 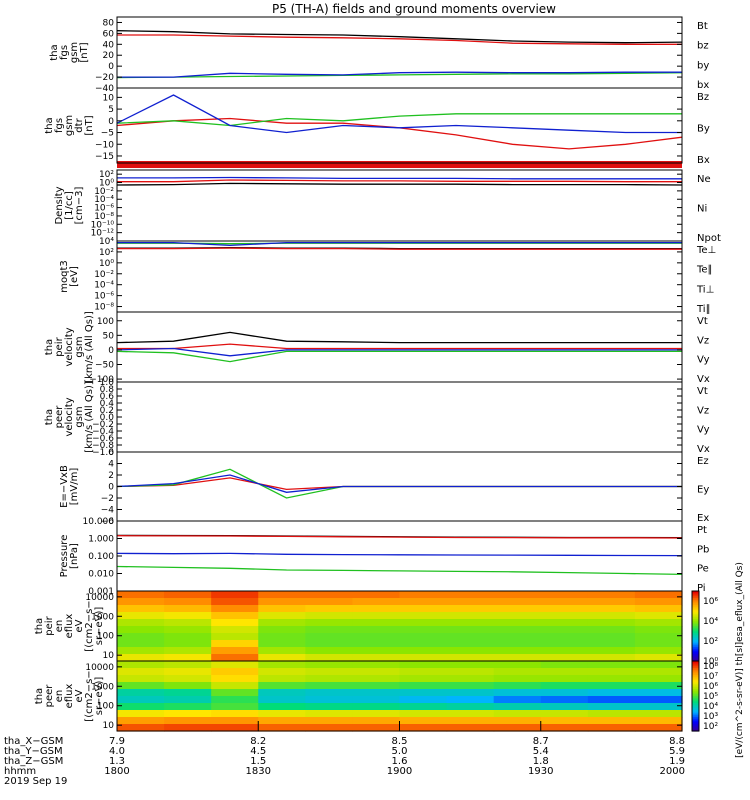 What do you see at coordinates (703, 461) in the screenshot?
I see `legend-entry: Ez` at bounding box center [703, 461].